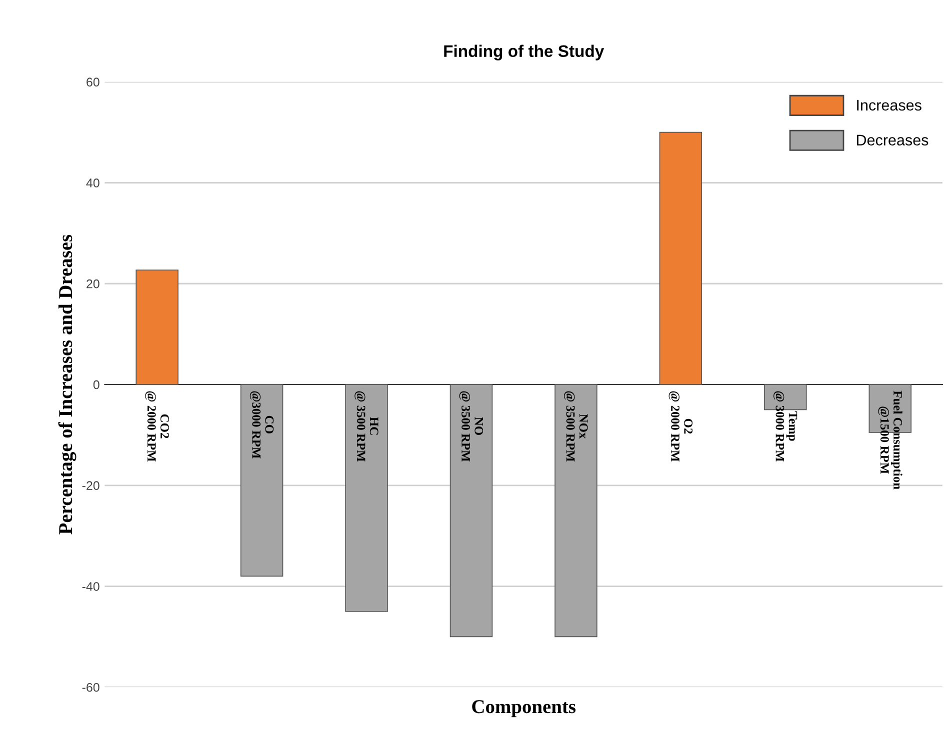 The width and height of the screenshot is (952, 731). I want to click on x-tick-label: NOx @ 3500 RPM, so click(576, 426).